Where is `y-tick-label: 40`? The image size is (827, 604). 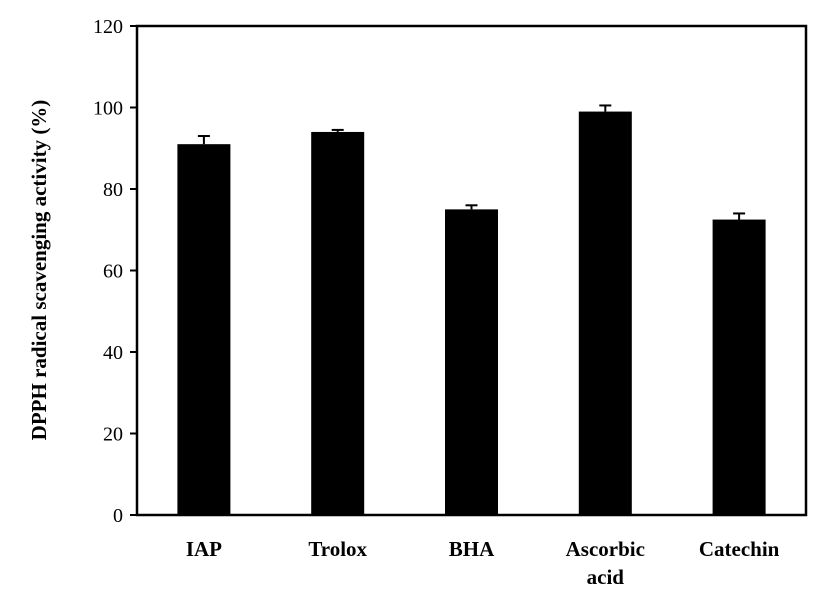 y-tick-label: 40 is located at coordinates (113, 353).